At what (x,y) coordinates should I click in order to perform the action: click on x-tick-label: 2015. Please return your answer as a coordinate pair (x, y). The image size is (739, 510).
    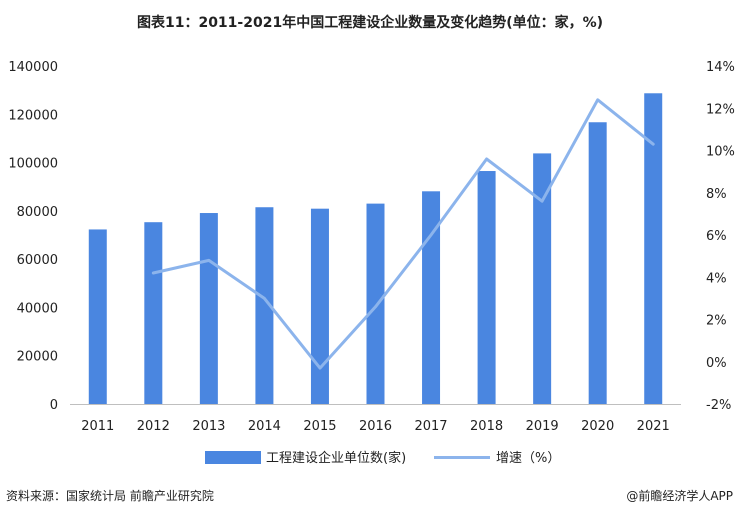
    Looking at the image, I should click on (319, 426).